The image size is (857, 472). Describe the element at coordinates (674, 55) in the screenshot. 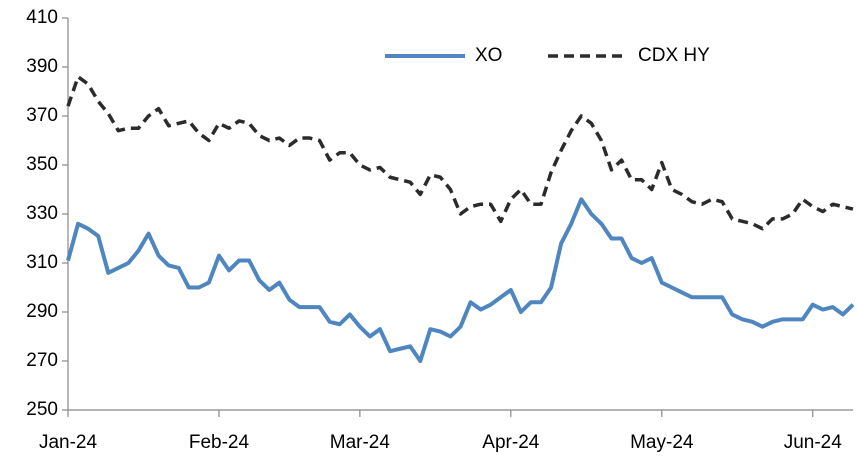

I see `legend-label: CDX HY` at that location.